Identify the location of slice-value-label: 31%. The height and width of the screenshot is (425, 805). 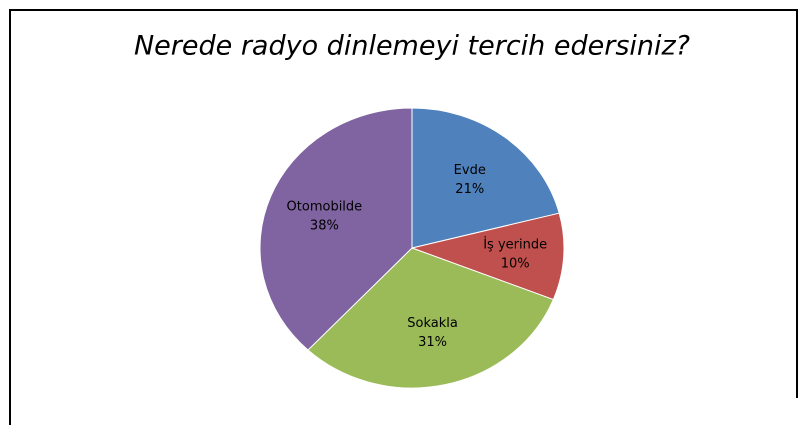
(432, 342).